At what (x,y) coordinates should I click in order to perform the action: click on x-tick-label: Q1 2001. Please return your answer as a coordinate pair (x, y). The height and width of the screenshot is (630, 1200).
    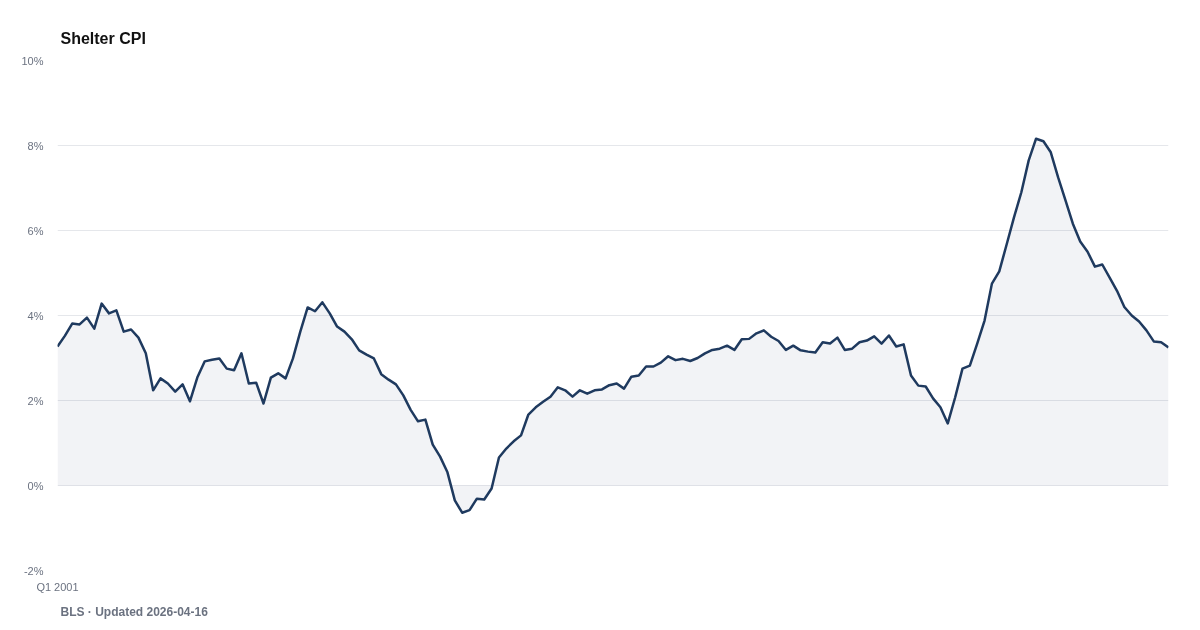
    Looking at the image, I should click on (57, 586).